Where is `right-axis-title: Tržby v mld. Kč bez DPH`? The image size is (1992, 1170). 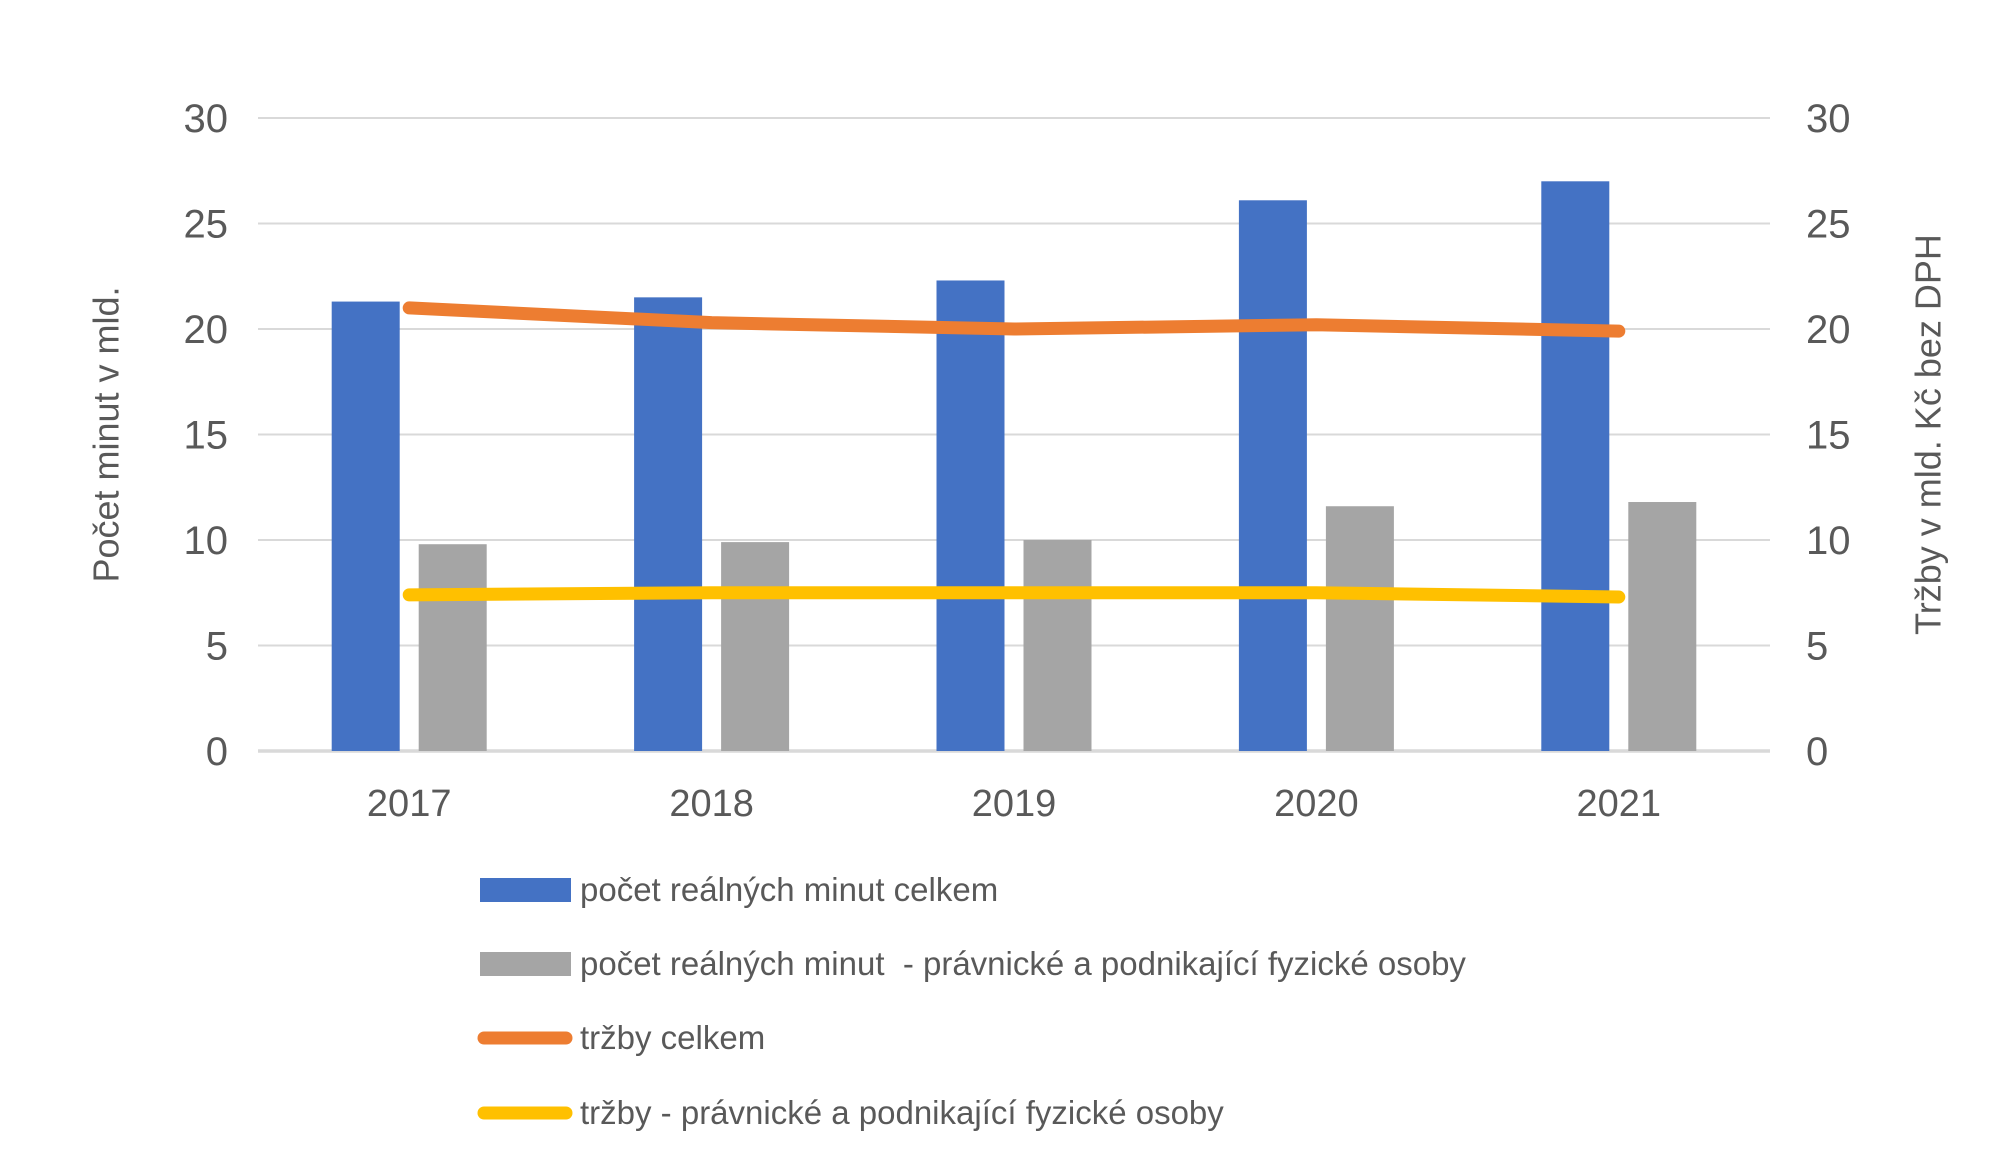
right-axis-title: Tržby v mld. Kč bez DPH is located at coordinates (1928, 434).